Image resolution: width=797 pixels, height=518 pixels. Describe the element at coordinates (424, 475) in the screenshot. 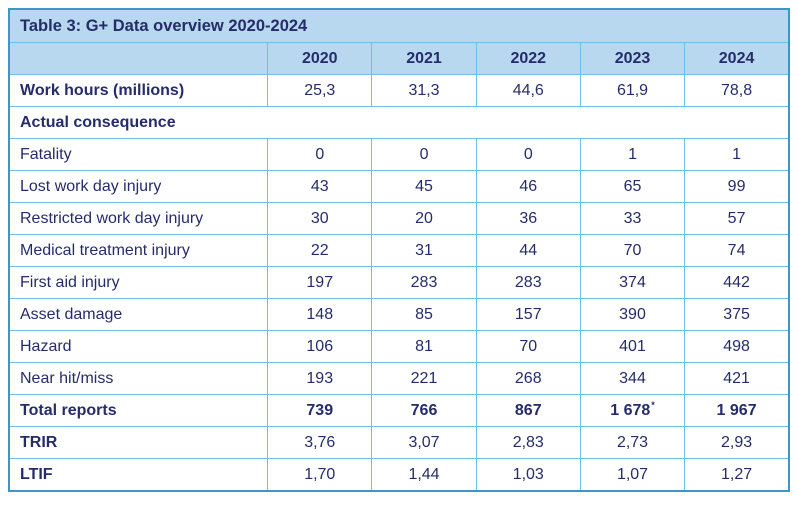

I see `value-cell: 1,44` at that location.